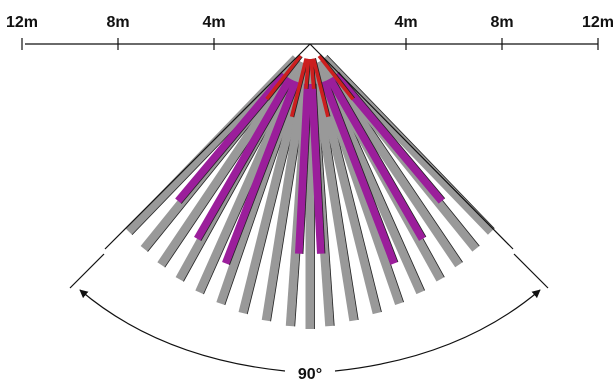 The image size is (614, 383). What do you see at coordinates (531, 271) in the screenshot?
I see `angle-right-leader` at bounding box center [531, 271].